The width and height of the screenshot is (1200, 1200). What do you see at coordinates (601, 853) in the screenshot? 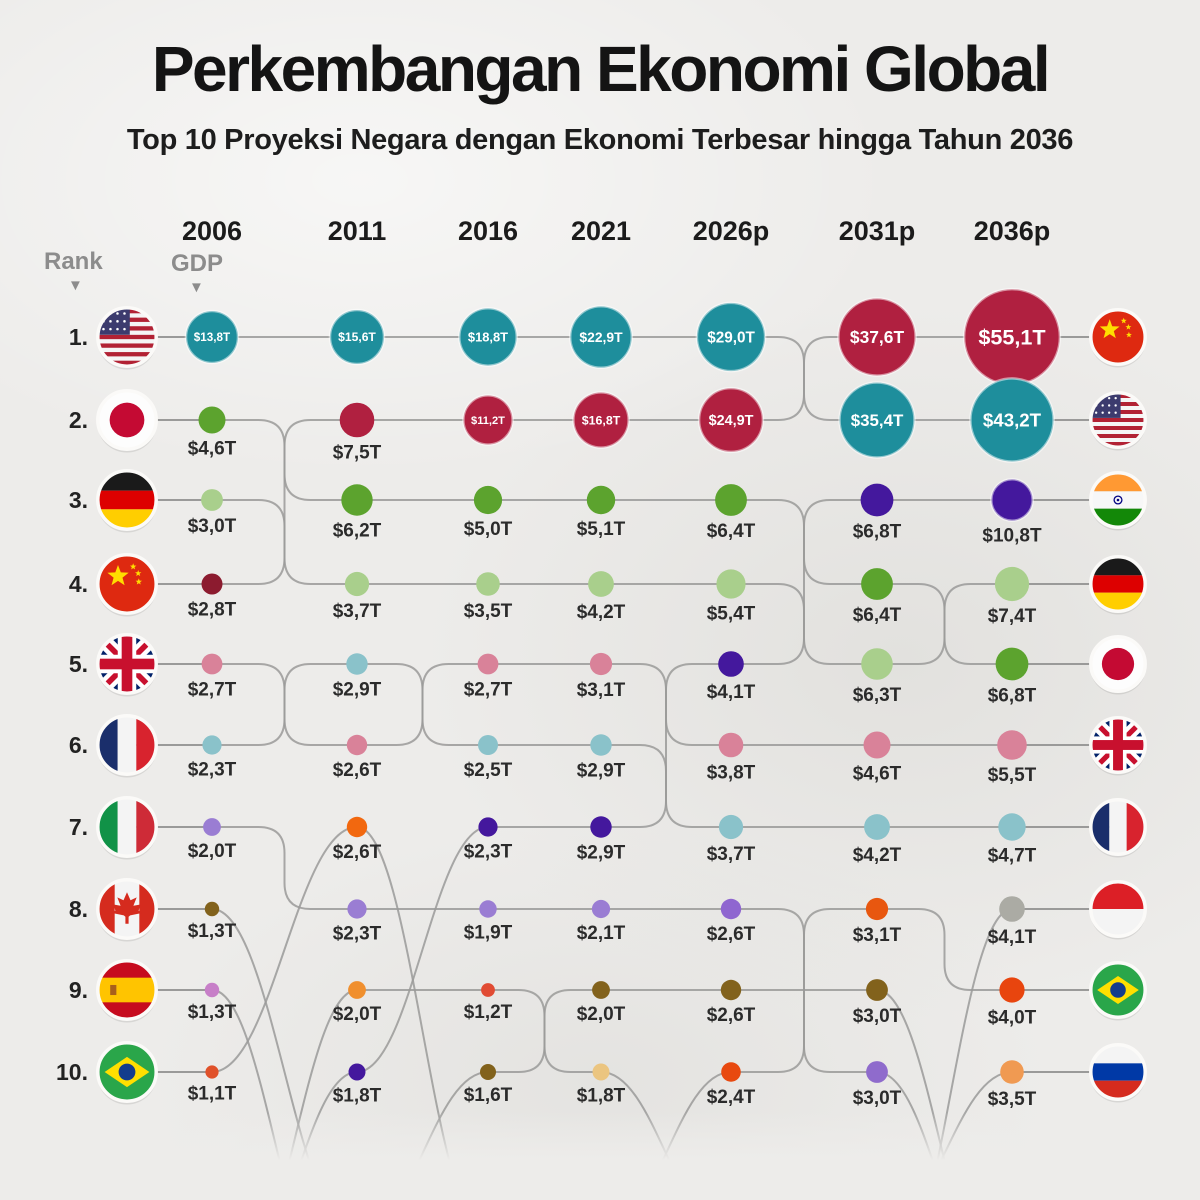
I see `value-label-india-2021: $2,9T` at bounding box center [601, 853].